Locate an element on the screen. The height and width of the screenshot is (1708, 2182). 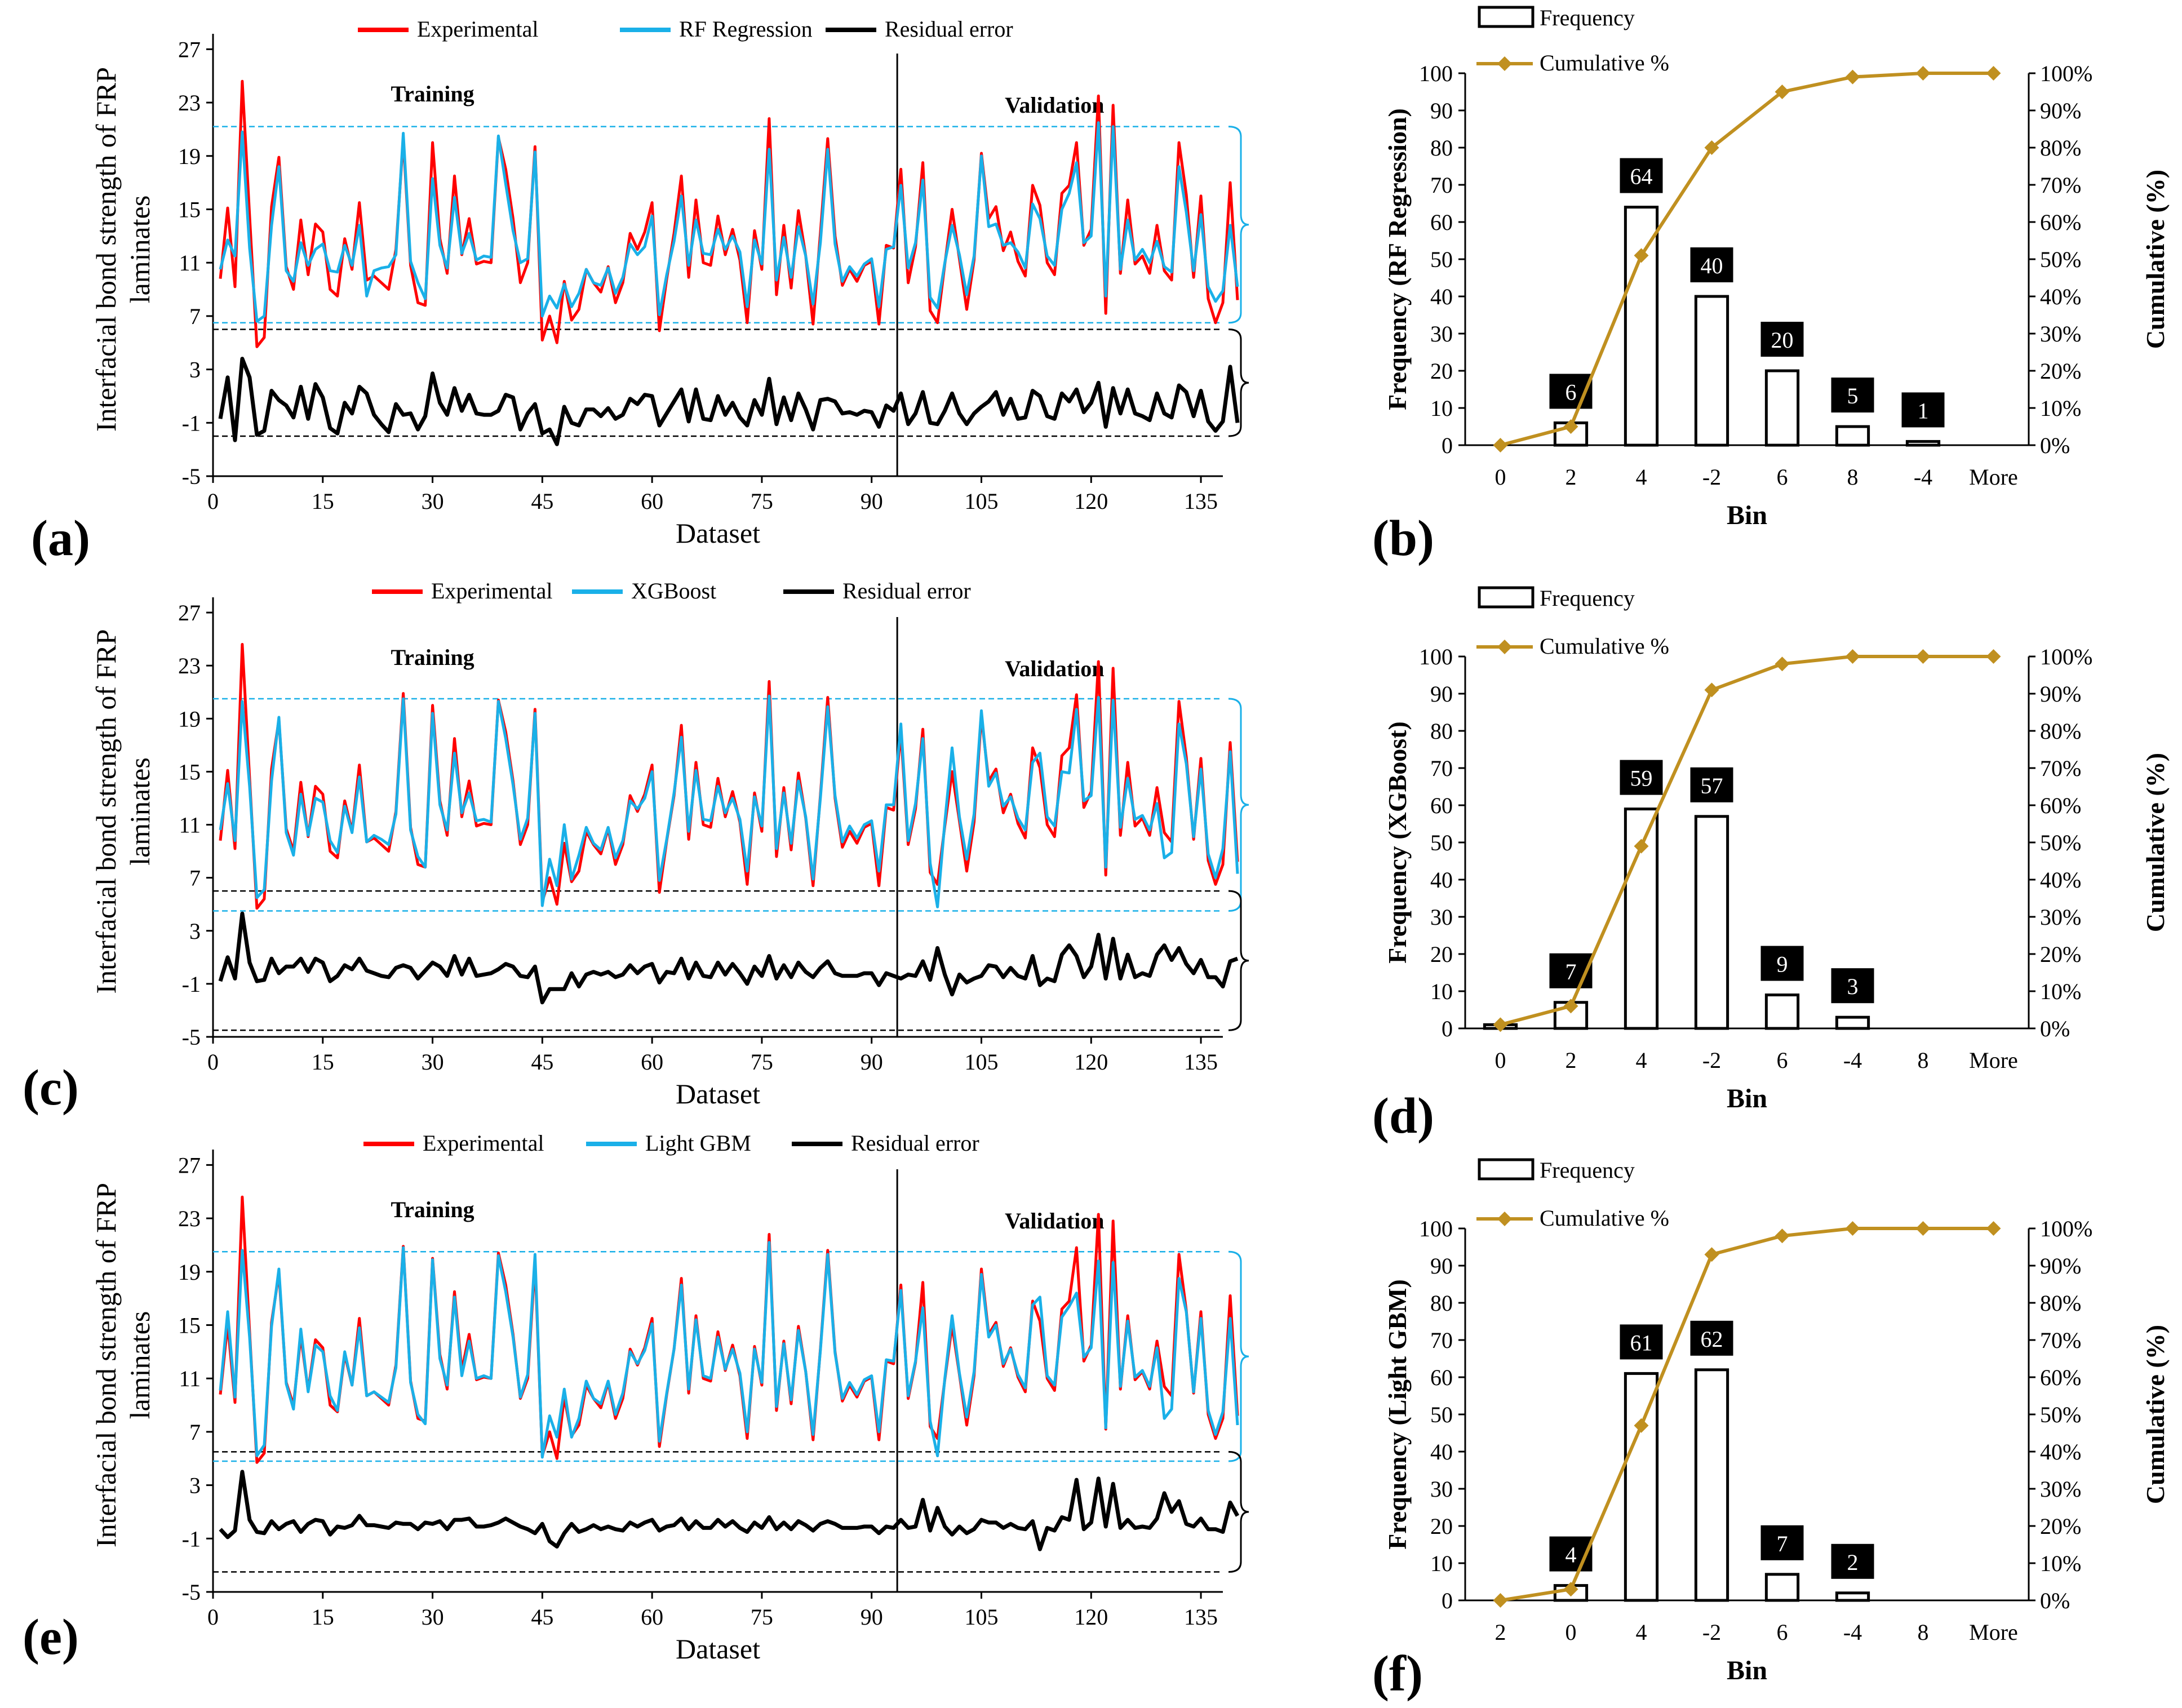
series-line-light-gbm is located at coordinates (729, 1350).